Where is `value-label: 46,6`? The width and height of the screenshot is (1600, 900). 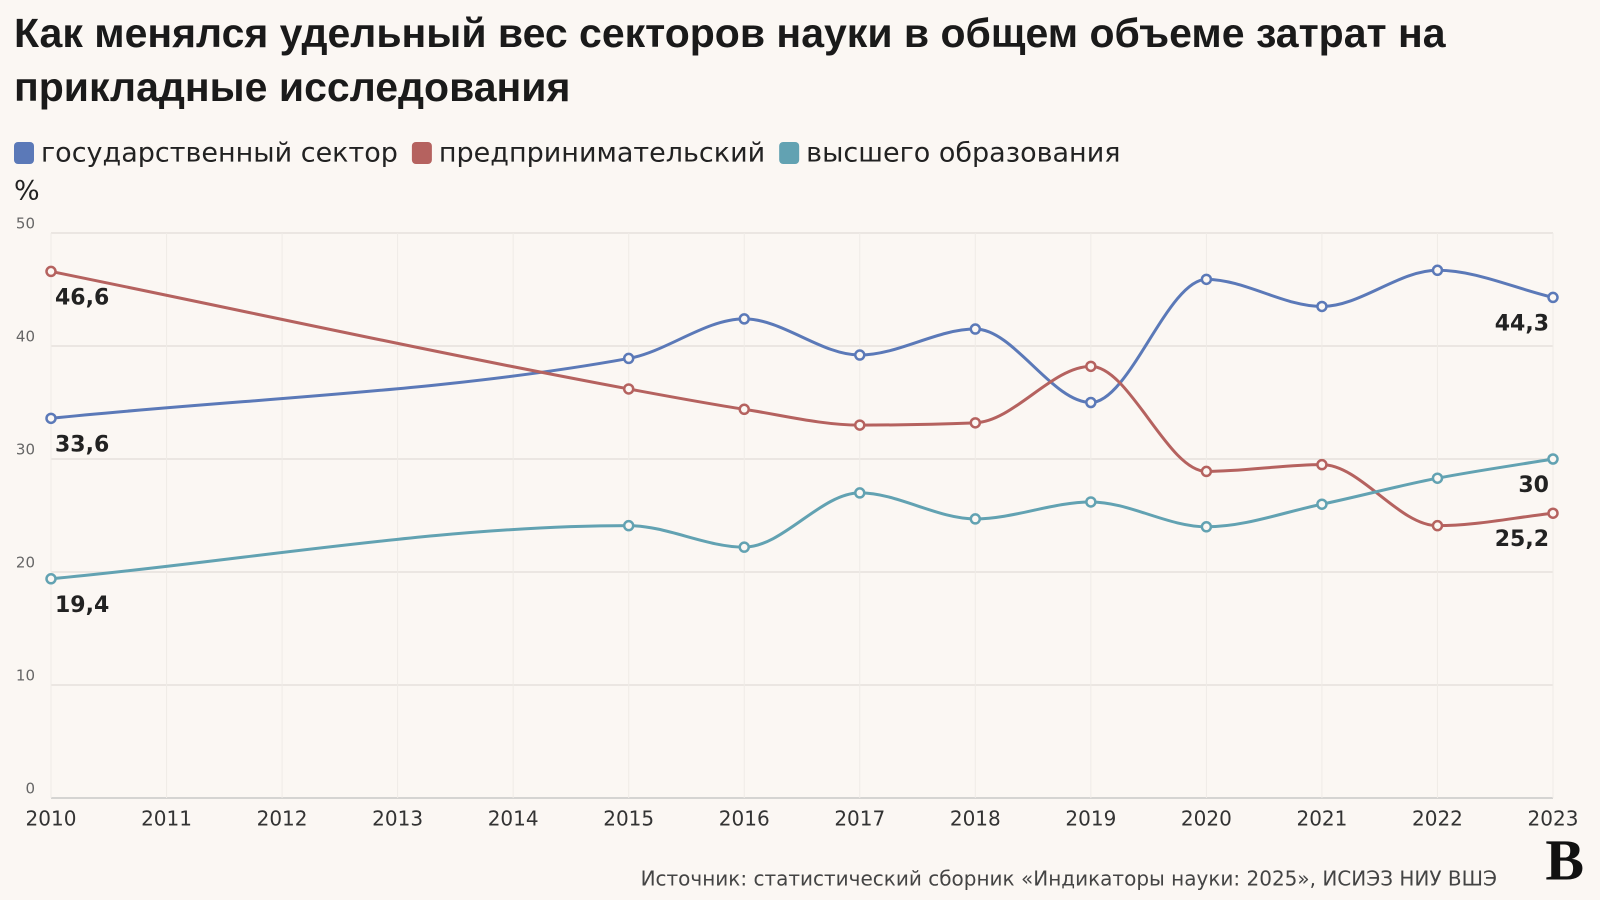
value-label: 46,6 is located at coordinates (82, 297).